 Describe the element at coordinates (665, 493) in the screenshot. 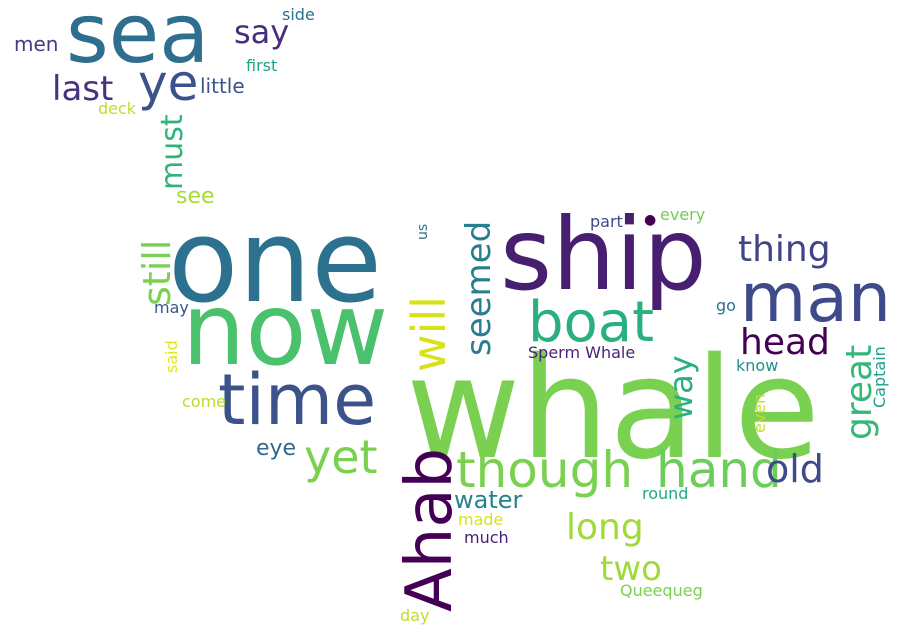

I see `word-round: round` at that location.